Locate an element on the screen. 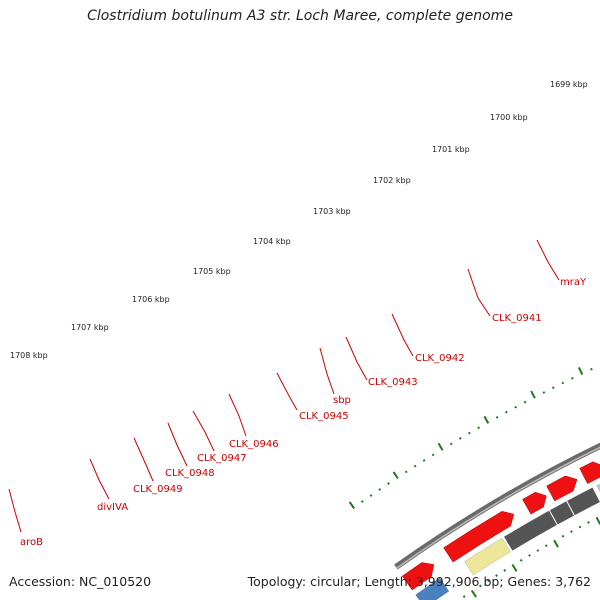  scale-label-8: 1706 kbp is located at coordinates (151, 299).